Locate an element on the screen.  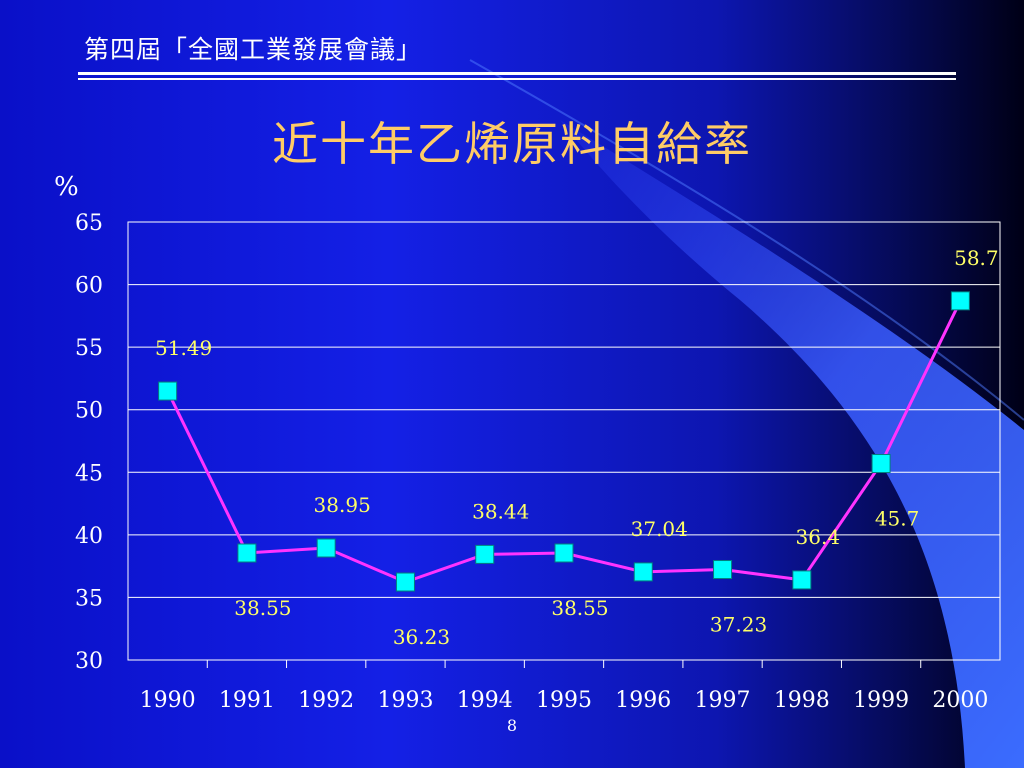
x-tick-label: 1997 is located at coordinates (723, 700).